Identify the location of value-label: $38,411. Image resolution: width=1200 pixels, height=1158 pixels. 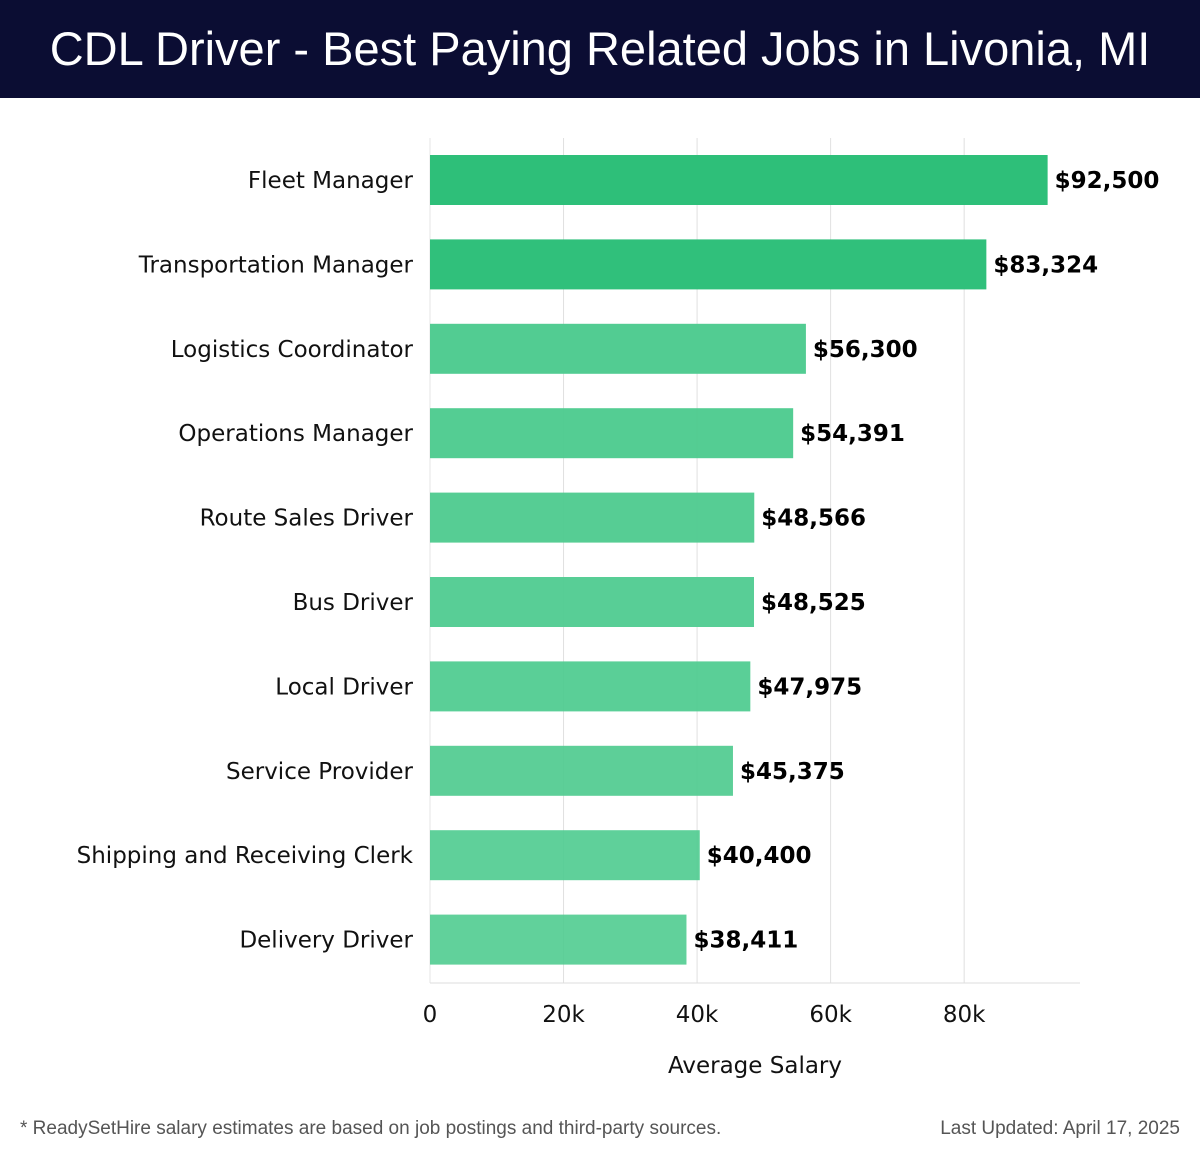
(745, 941).